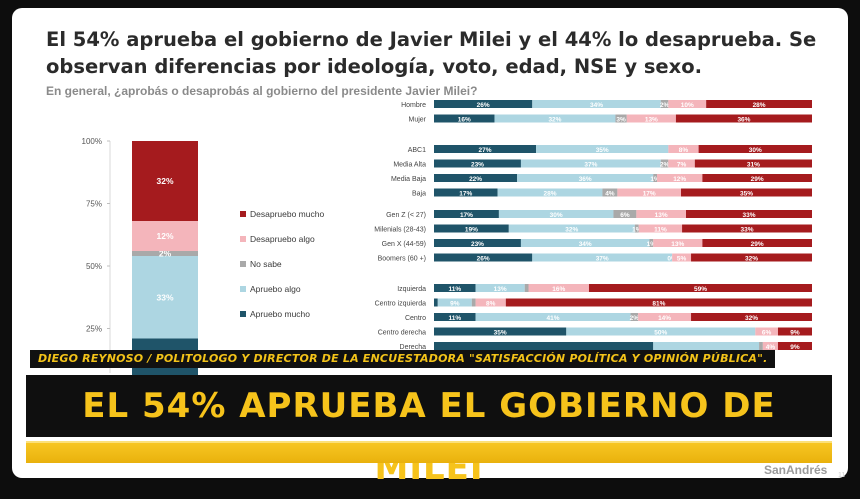  Describe the element at coordinates (658, 303) in the screenshot. I see `hbar-value-label: 81%` at that location.